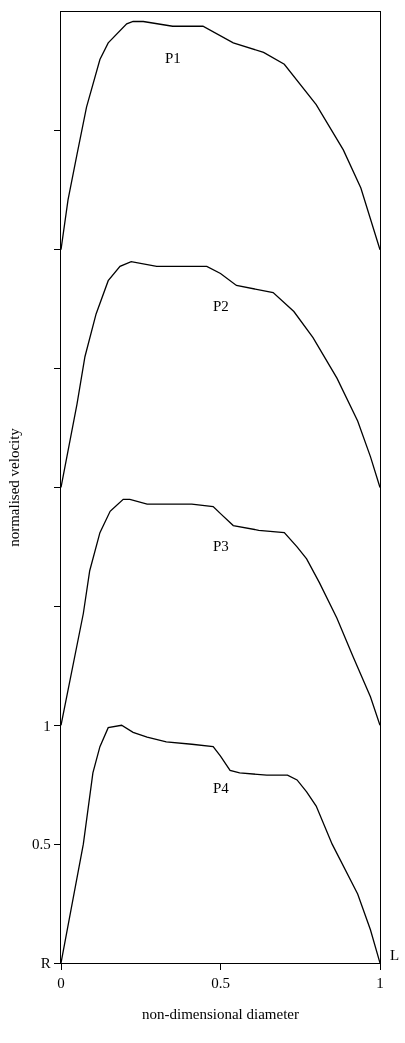  Describe the element at coordinates (395, 955) in the screenshot. I see `annotation: L` at that location.